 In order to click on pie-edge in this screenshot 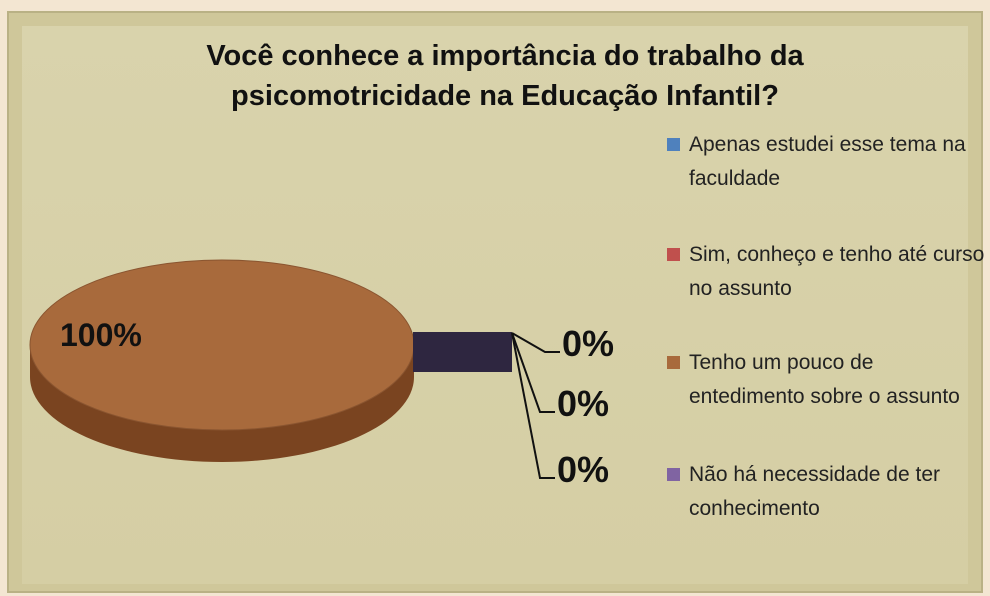, I will do `click(462, 352)`.